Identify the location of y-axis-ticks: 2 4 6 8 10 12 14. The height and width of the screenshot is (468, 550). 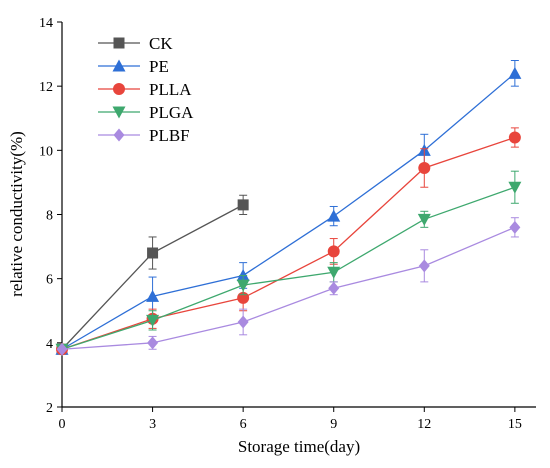
(50, 216).